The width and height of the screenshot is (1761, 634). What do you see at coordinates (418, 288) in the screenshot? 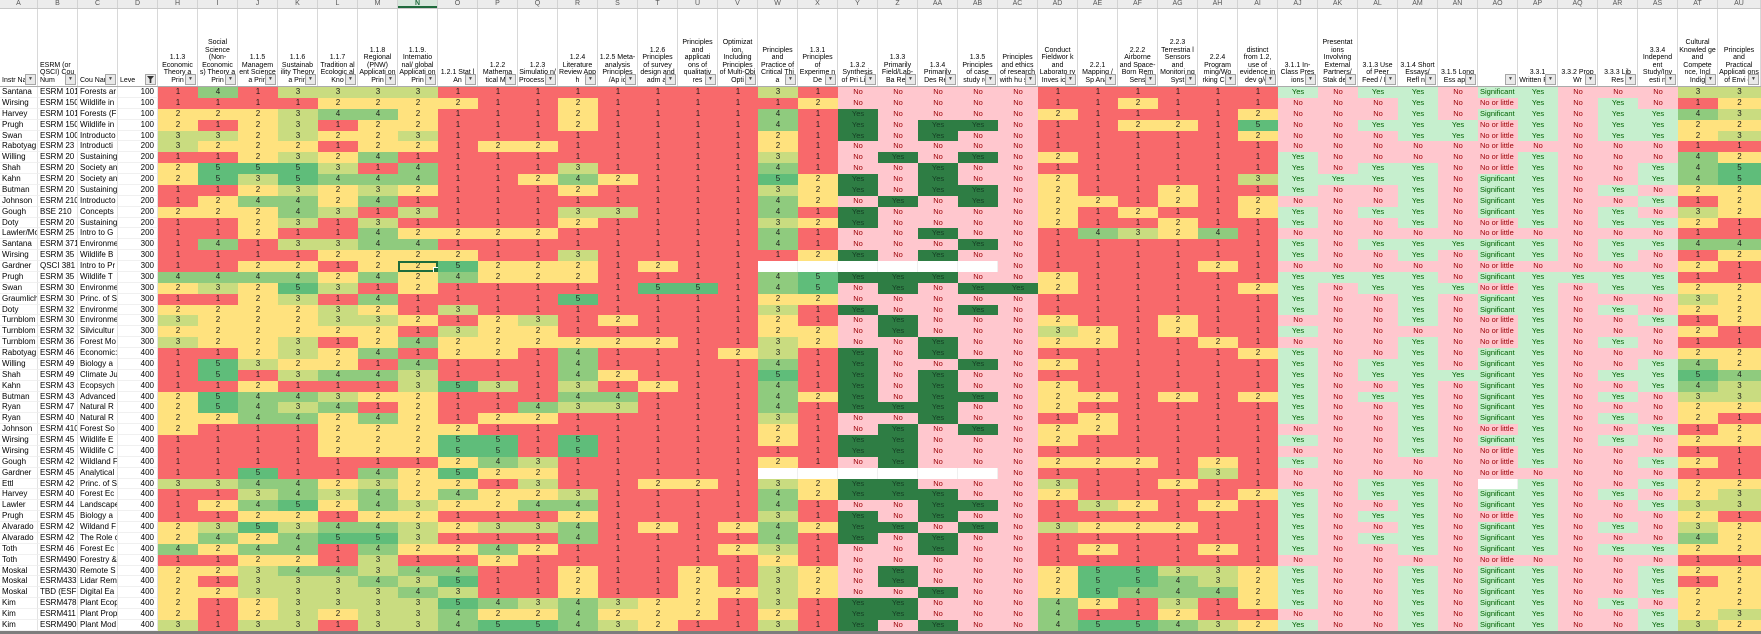
I see `grid-cell-N19: 2` at bounding box center [418, 288].